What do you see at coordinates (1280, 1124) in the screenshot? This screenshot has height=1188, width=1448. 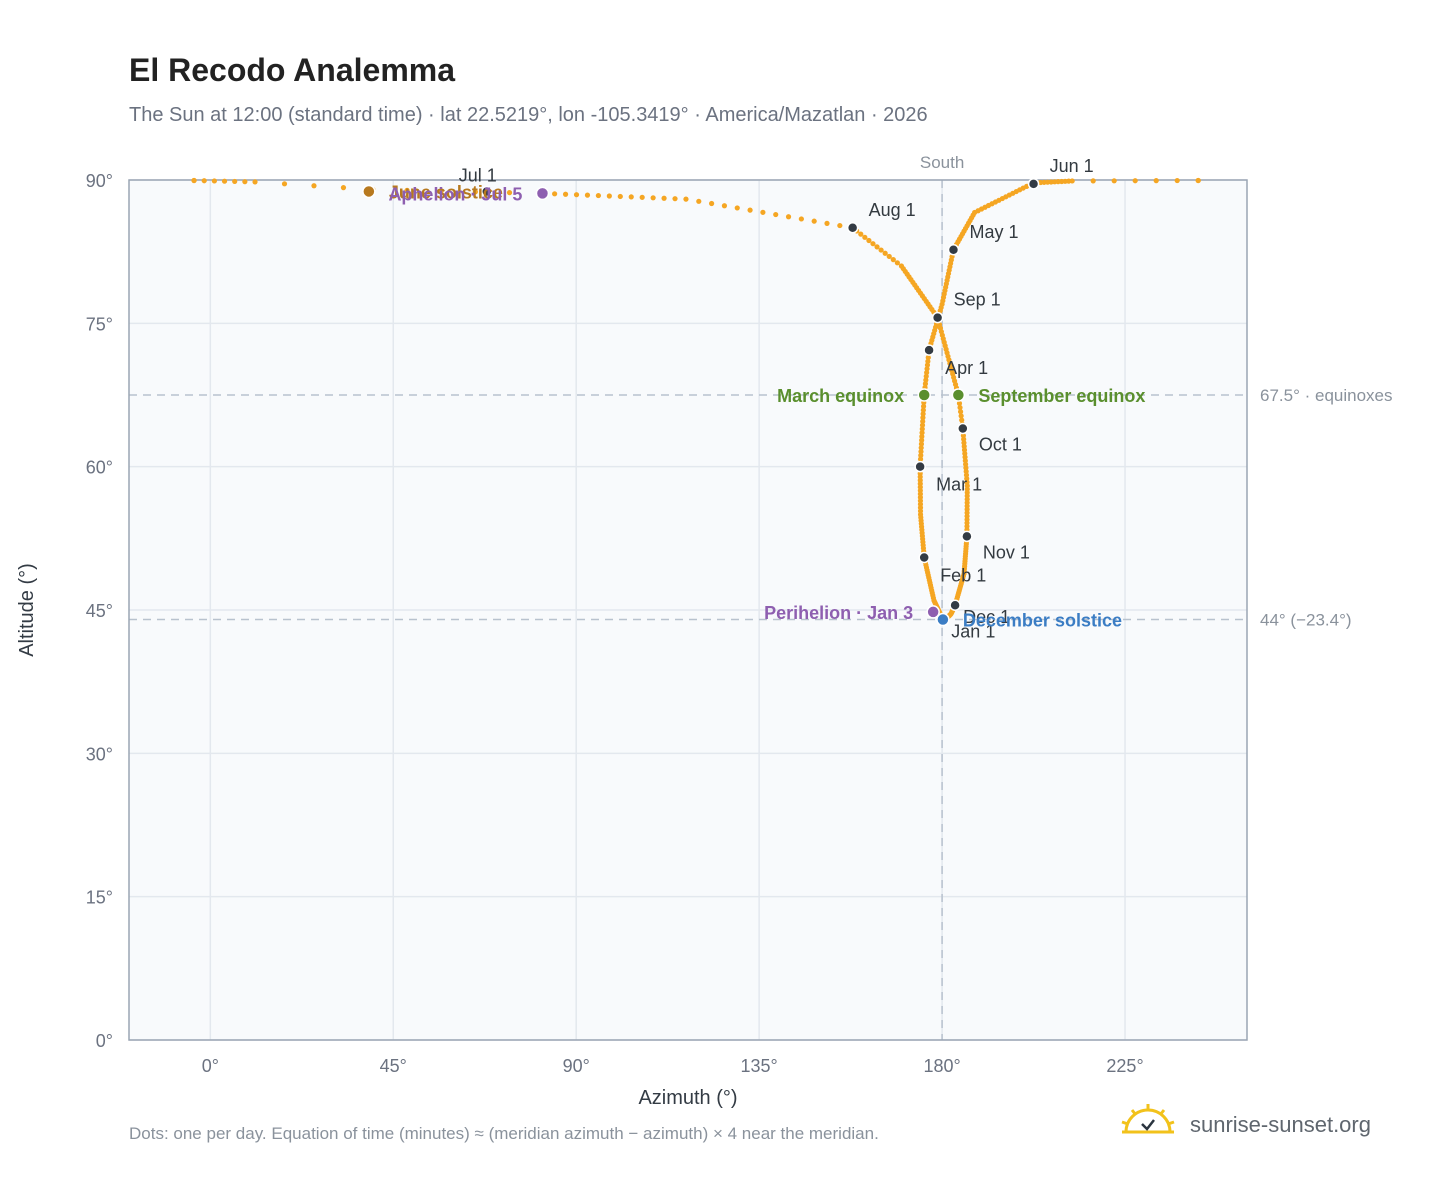 I see `brand-text: sunrise-sunset.org` at bounding box center [1280, 1124].